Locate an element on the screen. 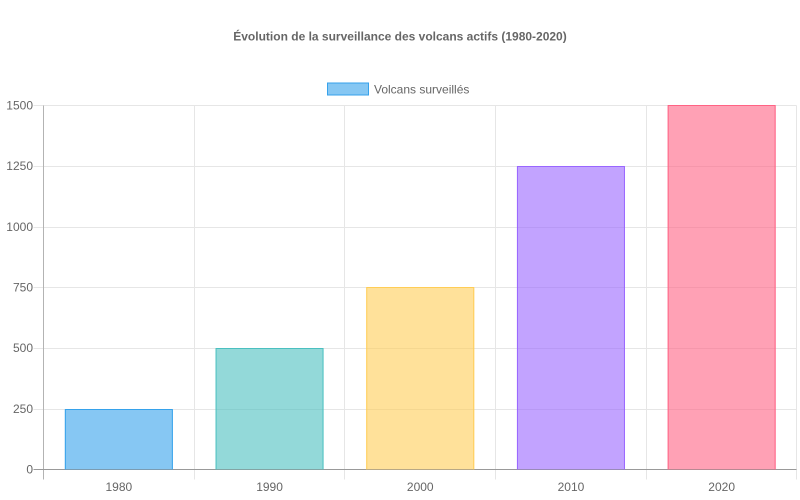 This screenshot has height=500, width=800. svg-text: 1990 is located at coordinates (269, 487).